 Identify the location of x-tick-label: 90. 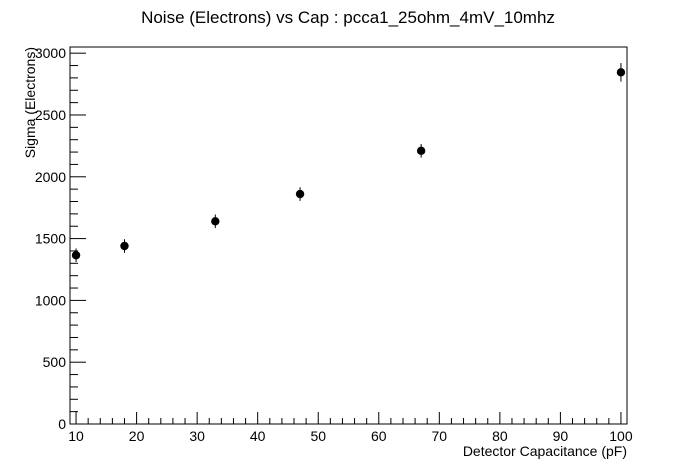
(561, 436).